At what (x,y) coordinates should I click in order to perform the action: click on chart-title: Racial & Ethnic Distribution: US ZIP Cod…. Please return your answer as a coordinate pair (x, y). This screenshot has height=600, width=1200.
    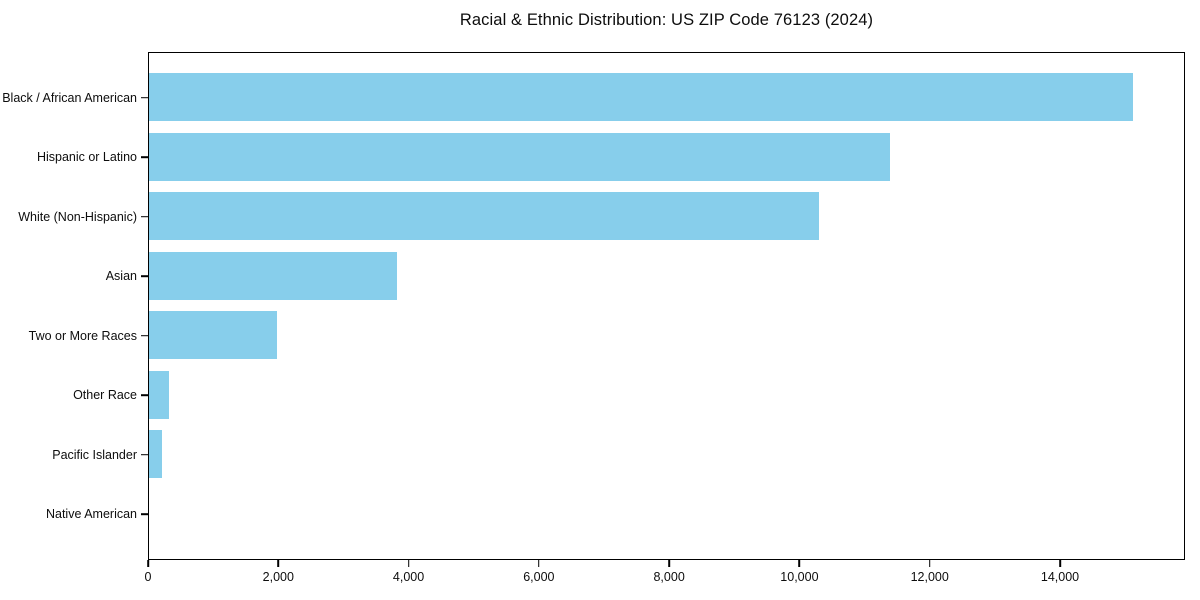
    Looking at the image, I should click on (666, 20).